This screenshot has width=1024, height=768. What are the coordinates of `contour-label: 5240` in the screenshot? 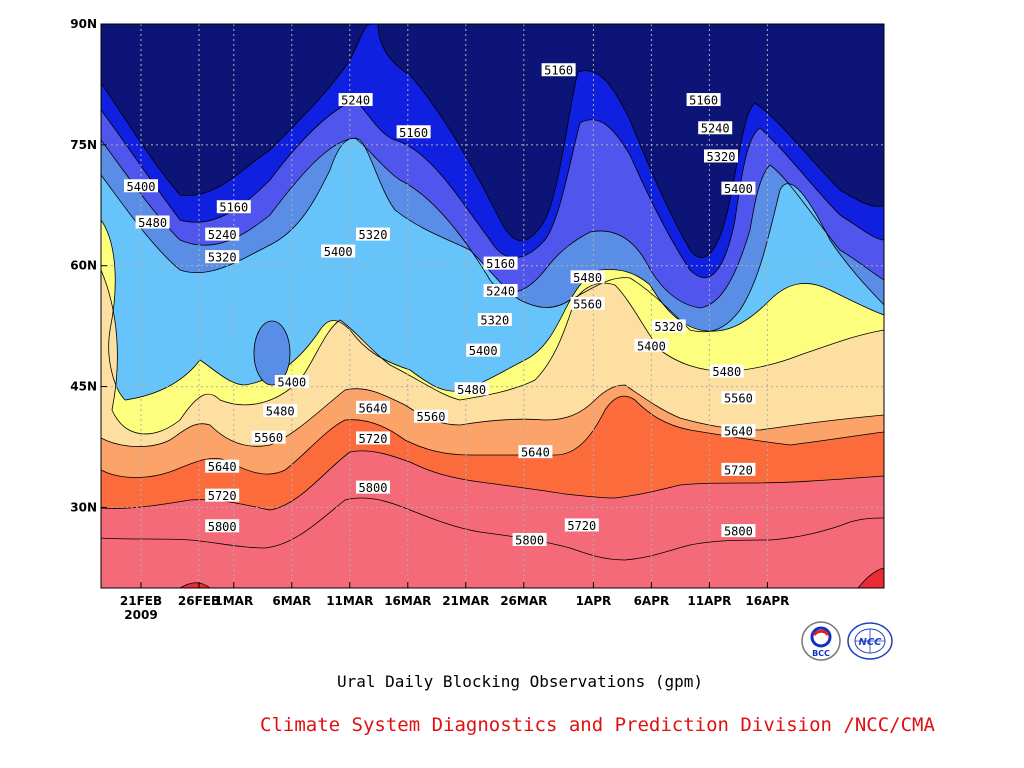 It's located at (715, 128).